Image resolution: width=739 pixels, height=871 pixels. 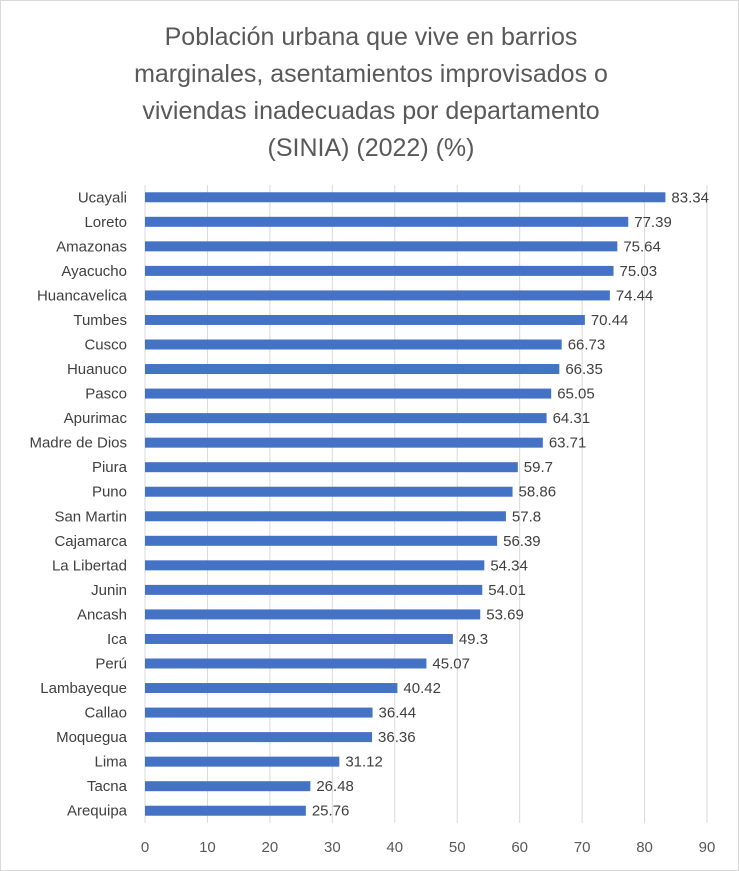 What do you see at coordinates (398, 713) in the screenshot?
I see `data-label: 36.44` at bounding box center [398, 713].